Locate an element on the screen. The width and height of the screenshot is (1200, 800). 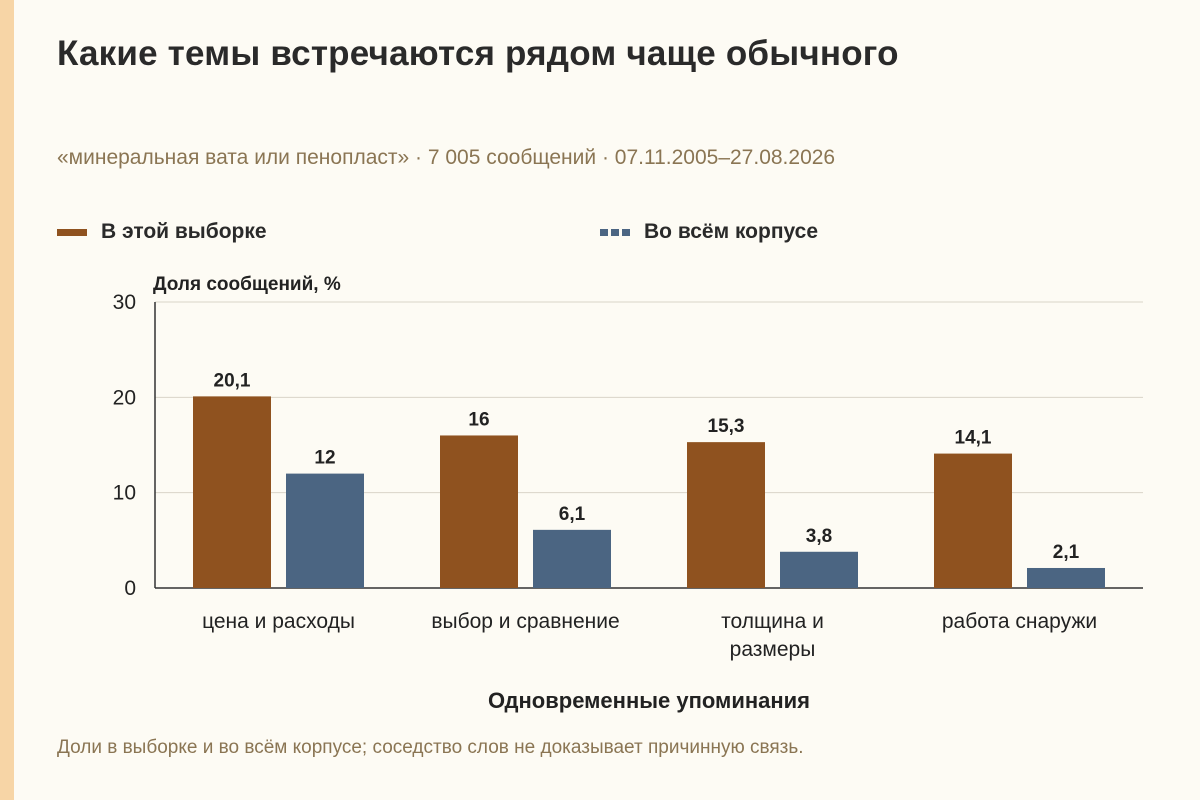
x-tick-label: размеры is located at coordinates (773, 649).